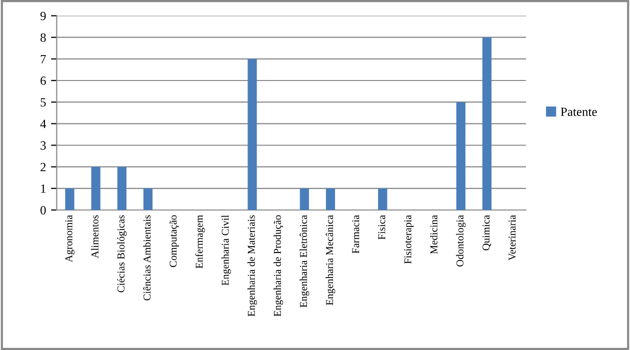 This screenshot has width=630, height=350. Describe the element at coordinates (200, 241) in the screenshot. I see `x-tick-label: Enfermagem` at that location.